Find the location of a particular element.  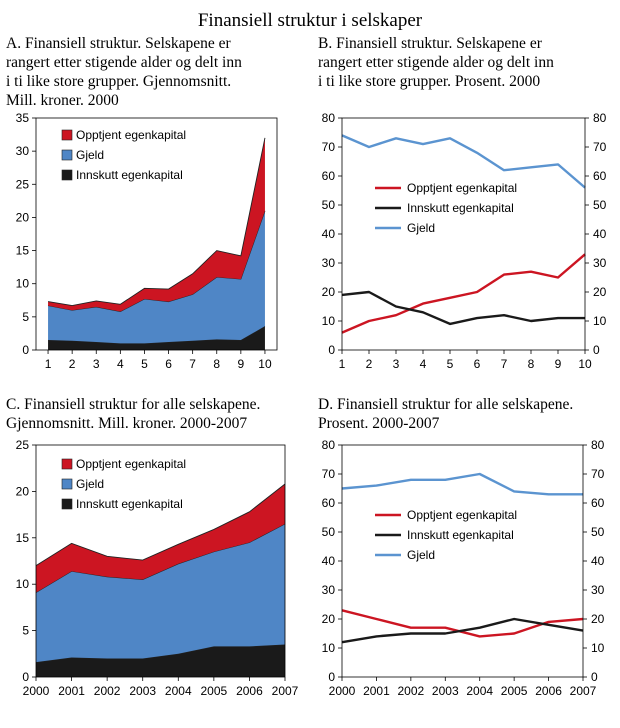

y-tick-label: 35 is located at coordinates (23, 118).